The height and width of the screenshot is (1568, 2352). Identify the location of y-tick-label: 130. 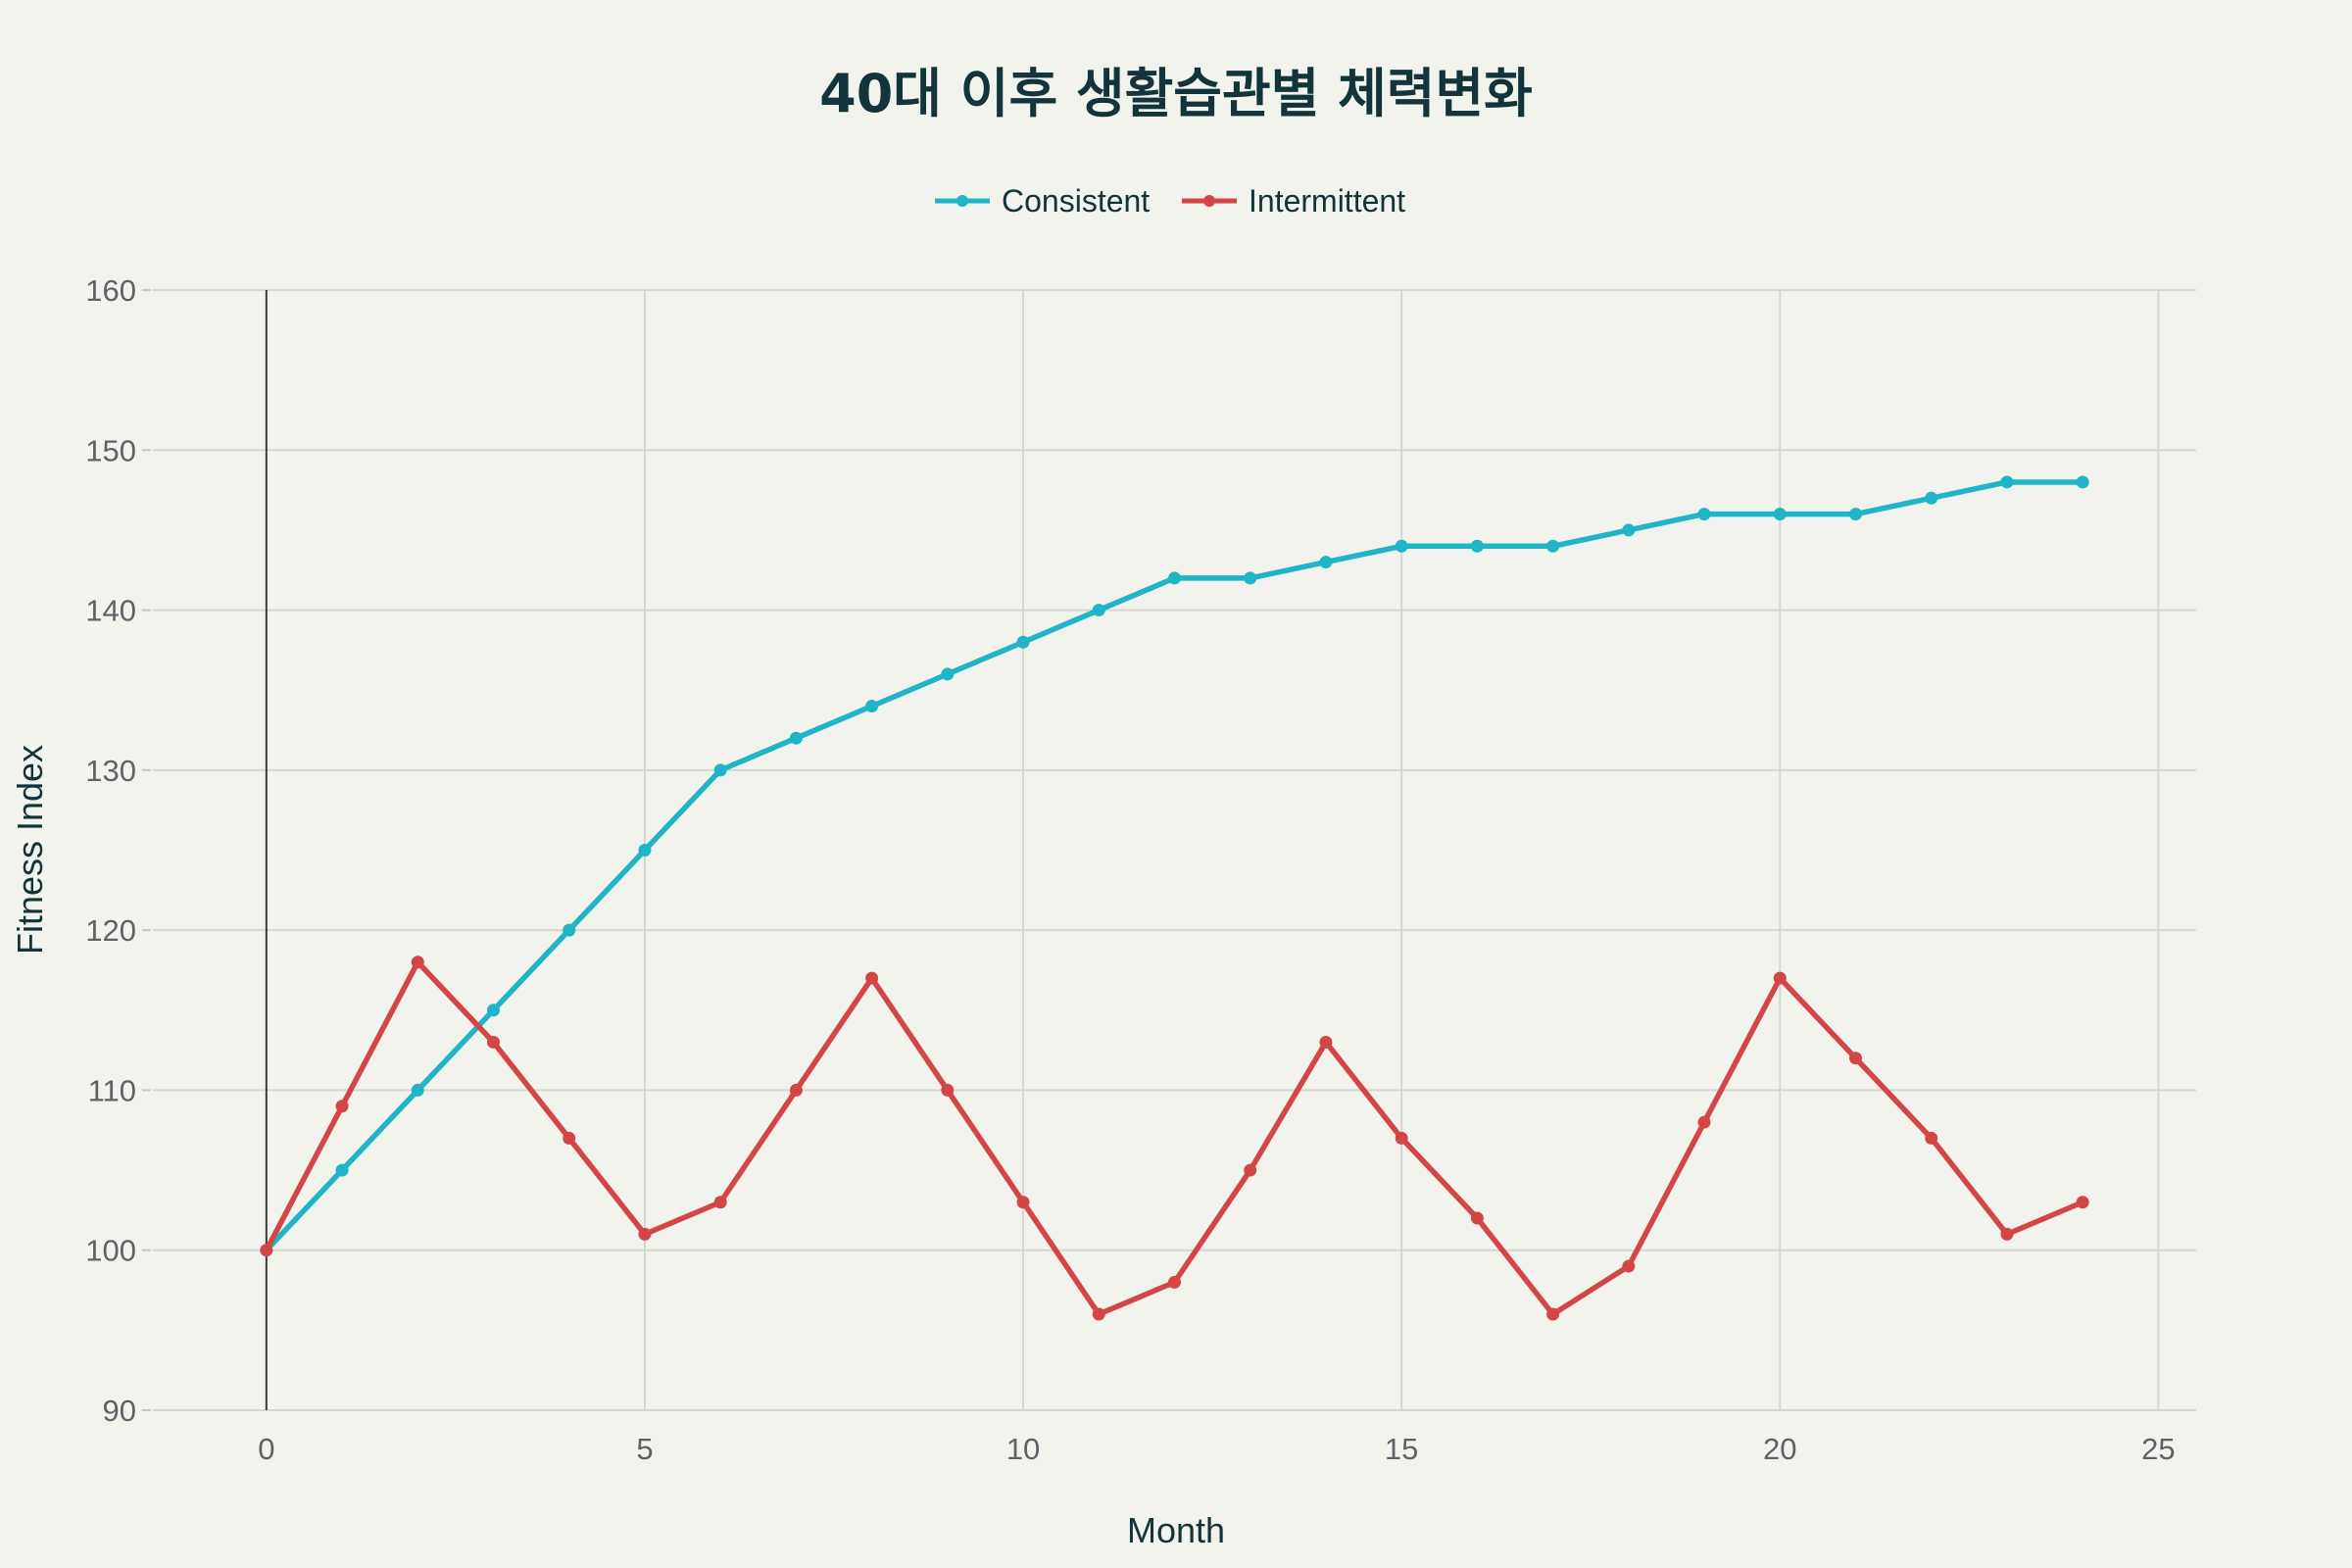
(110, 771).